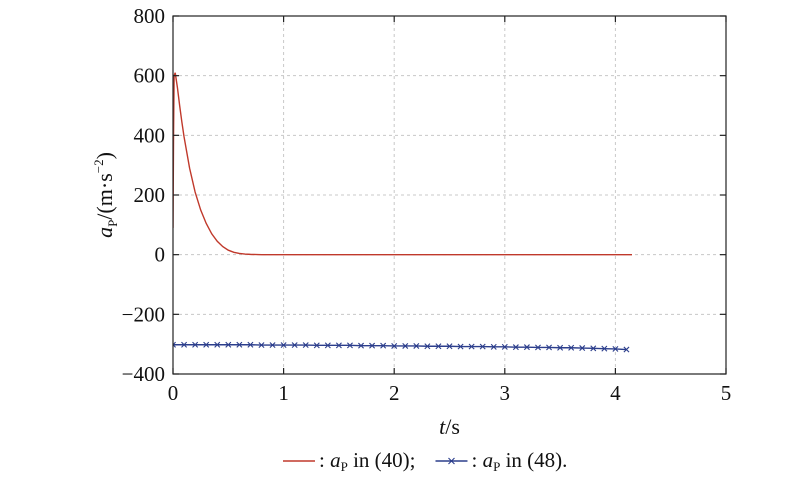  What do you see at coordinates (533, 460) in the screenshot?
I see `legend-suffix: in (48).` at bounding box center [533, 460].